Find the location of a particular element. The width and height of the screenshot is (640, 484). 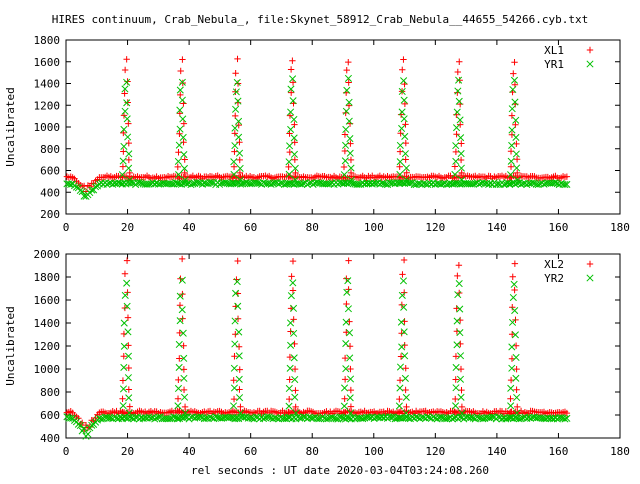

y-tick-label: 200 is located at coordinates (50, 214).